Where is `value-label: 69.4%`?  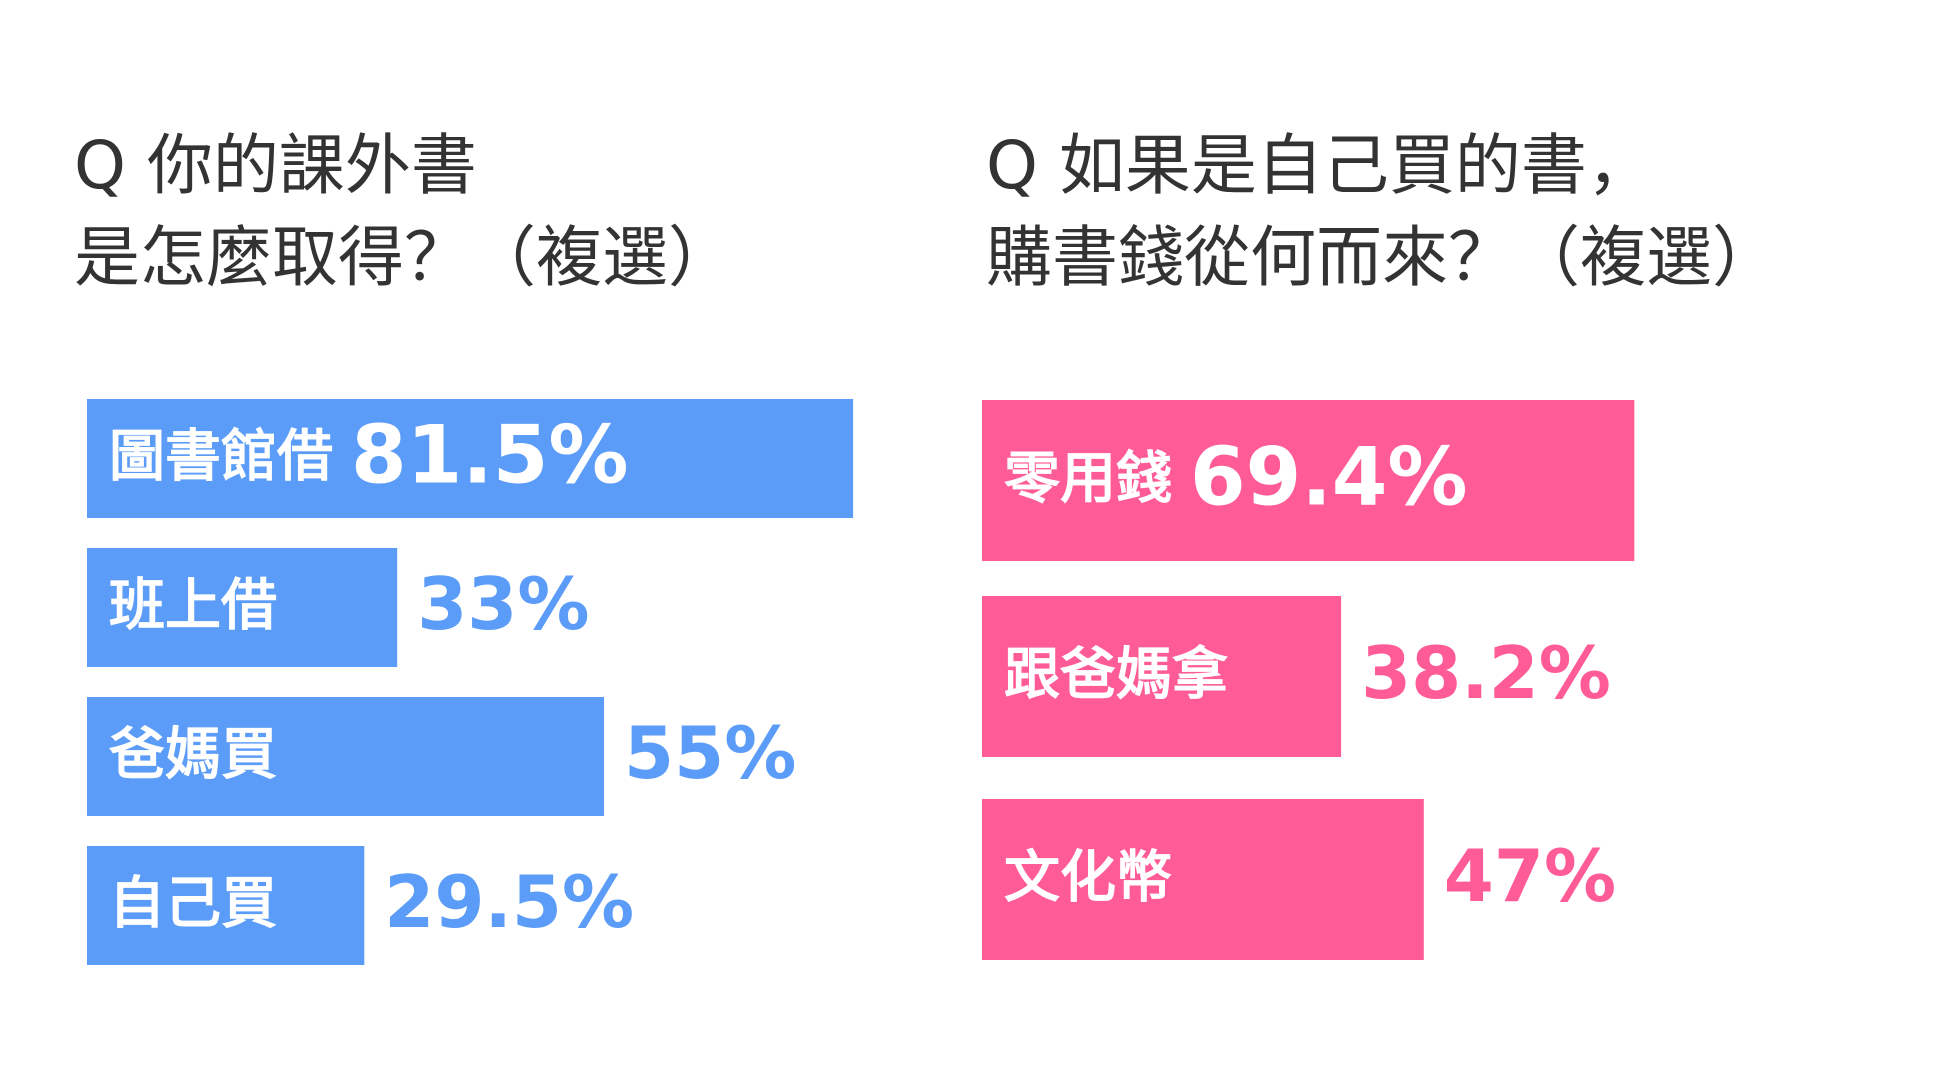
value-label: 69.4% is located at coordinates (1329, 476).